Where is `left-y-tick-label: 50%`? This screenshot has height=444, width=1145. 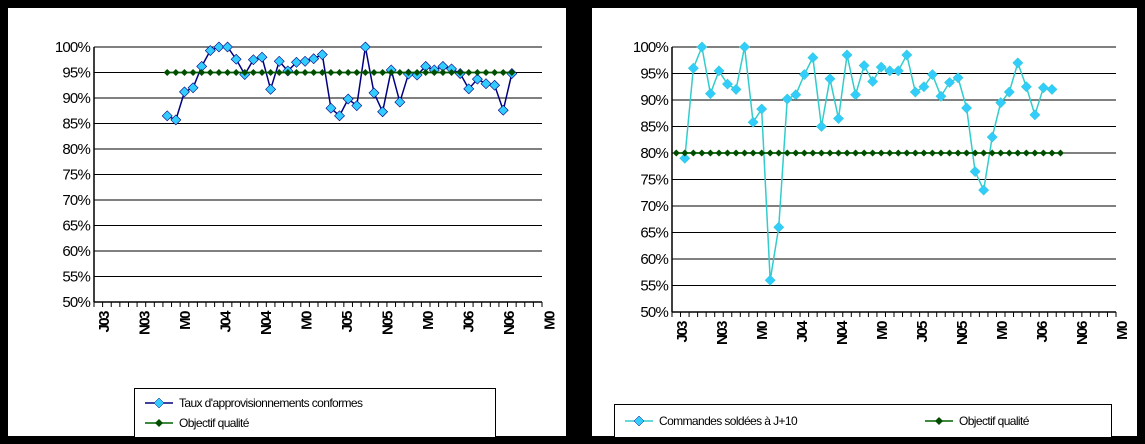
left-y-tick-label: 50% is located at coordinates (76, 302).